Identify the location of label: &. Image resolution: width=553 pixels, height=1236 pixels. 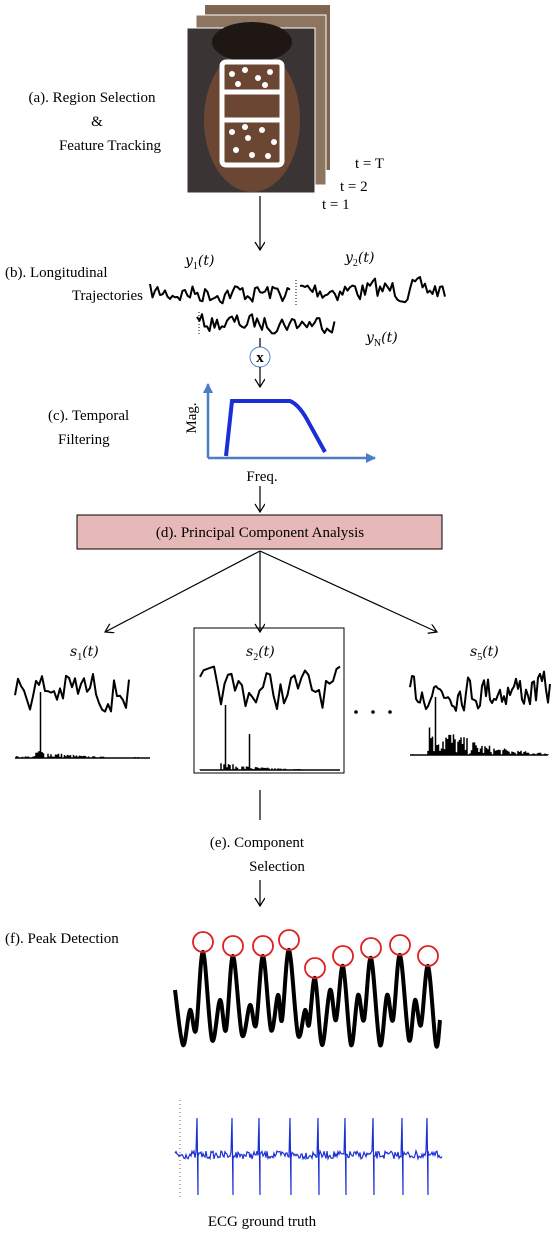
(97, 122).